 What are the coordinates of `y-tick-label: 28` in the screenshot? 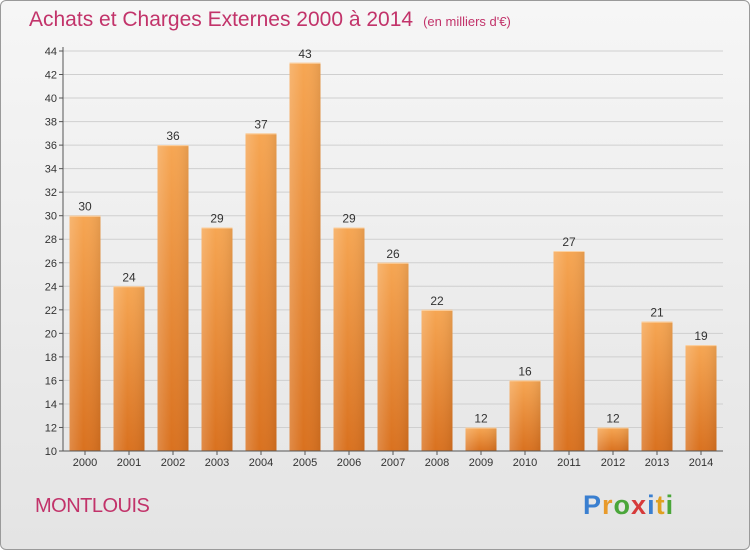 It's located at (51, 240).